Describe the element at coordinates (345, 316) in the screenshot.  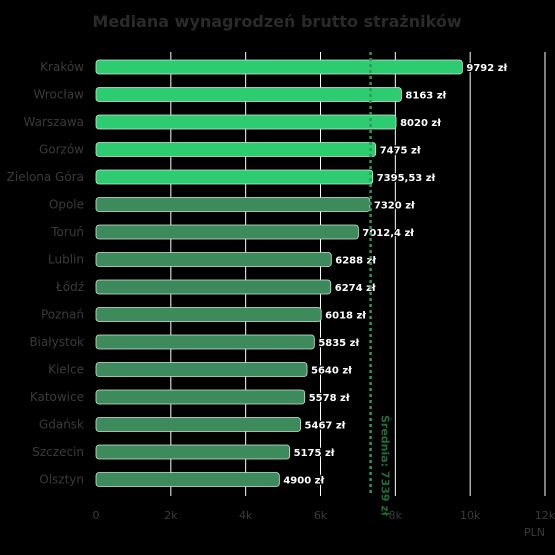
I see `value-label: 6018 zł` at that location.